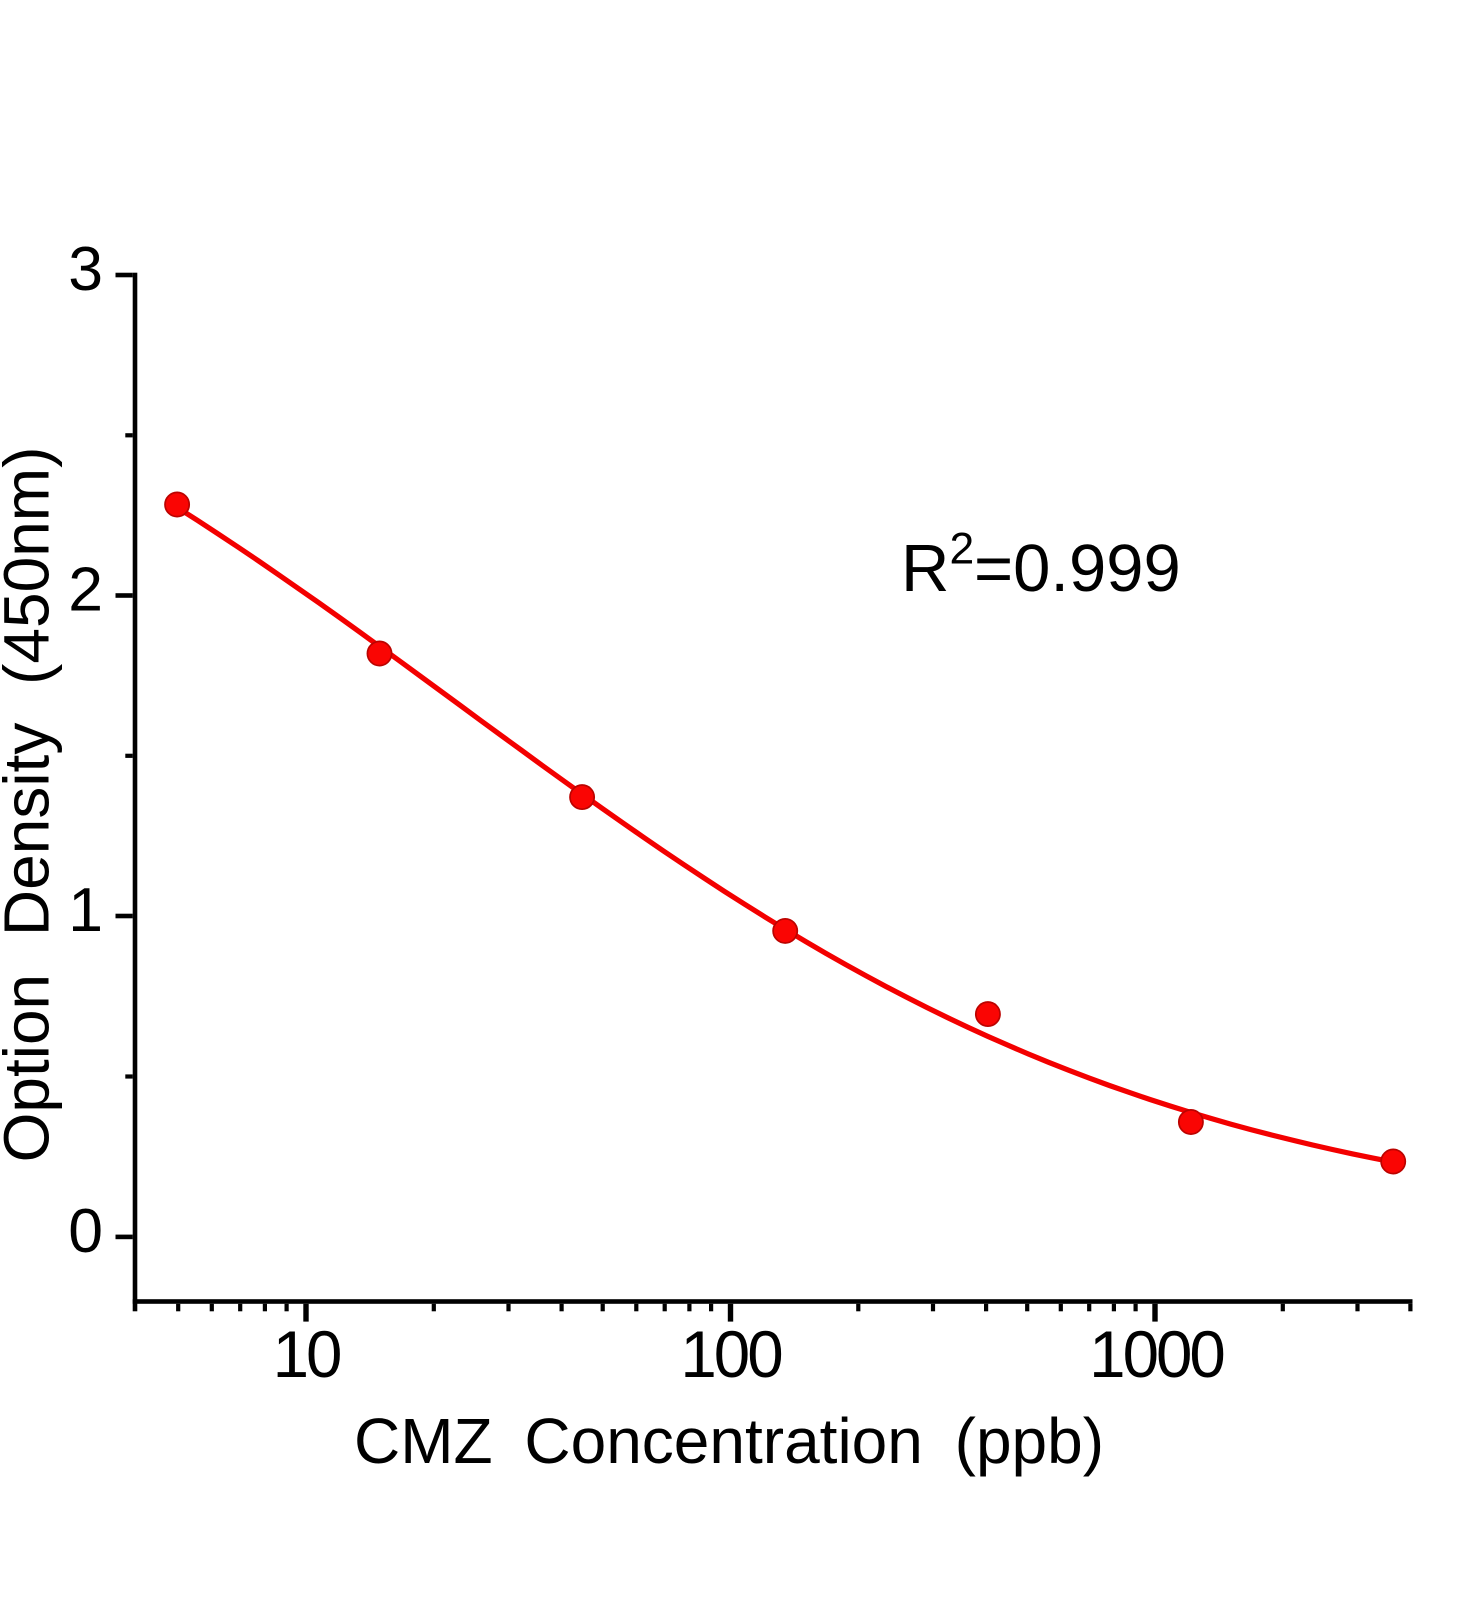 The height and width of the screenshot is (1600, 1472). I want to click on svg-text: 100, so click(730, 1354).